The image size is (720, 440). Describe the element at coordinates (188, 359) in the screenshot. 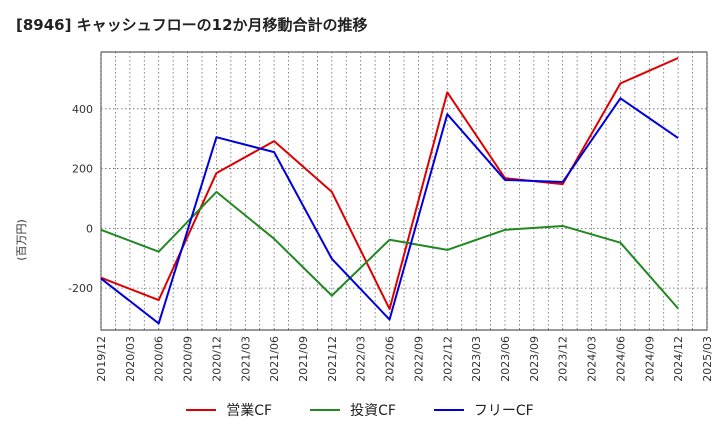

I see `x-tick-label: 2020/09` at that location.